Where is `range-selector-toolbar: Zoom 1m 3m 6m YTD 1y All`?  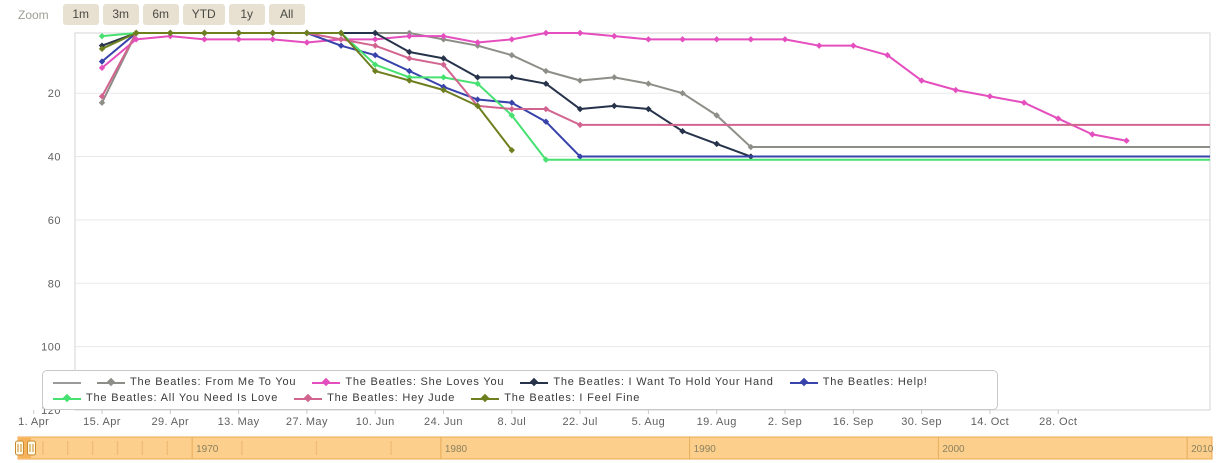 range-selector-toolbar: Zoom 1m 3m 6m YTD 1y All is located at coordinates (161, 14).